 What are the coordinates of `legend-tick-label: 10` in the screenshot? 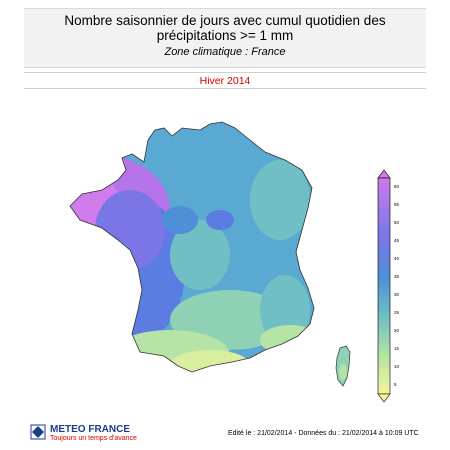 It's located at (397, 366).